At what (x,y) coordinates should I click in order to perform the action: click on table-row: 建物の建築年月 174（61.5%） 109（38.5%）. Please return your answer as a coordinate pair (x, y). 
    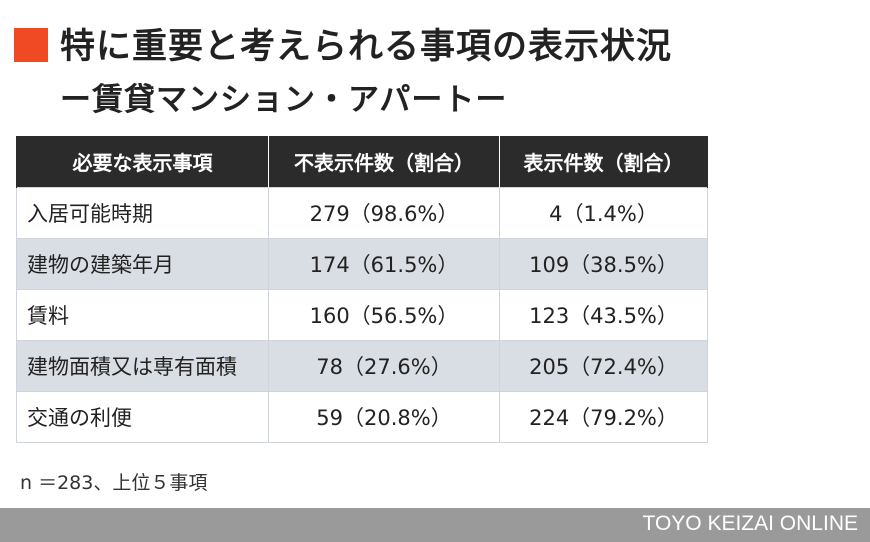
    Looking at the image, I should click on (362, 264).